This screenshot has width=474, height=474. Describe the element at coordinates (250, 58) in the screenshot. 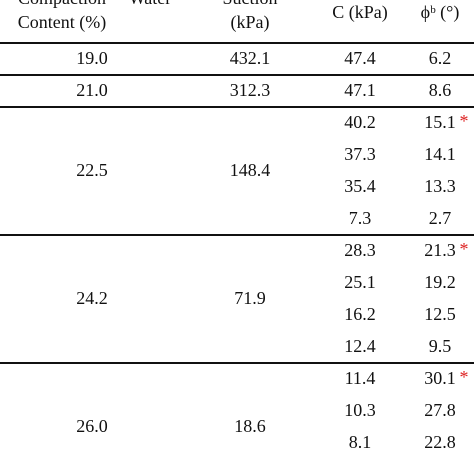

I see `suction-cell: 432.1` at that location.